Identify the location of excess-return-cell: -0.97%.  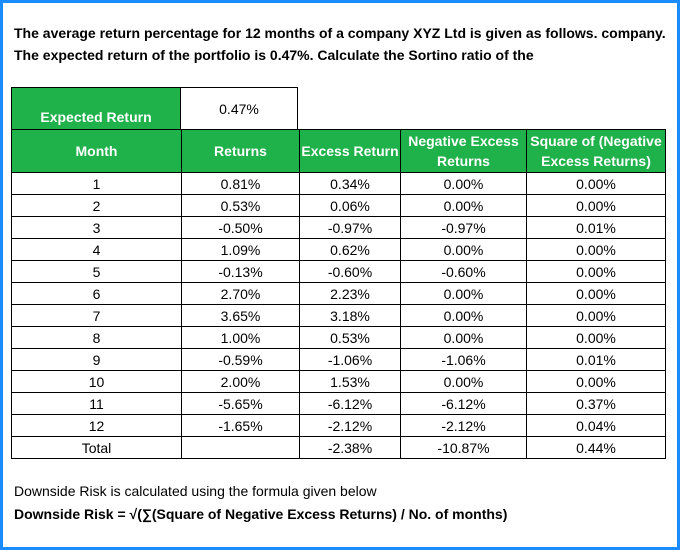
(350, 227).